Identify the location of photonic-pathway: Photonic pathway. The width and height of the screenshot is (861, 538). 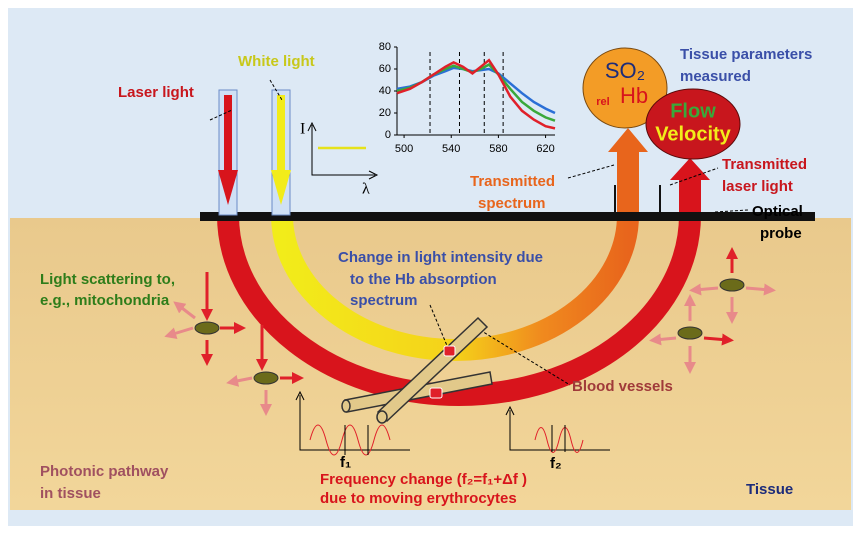
(104, 471).